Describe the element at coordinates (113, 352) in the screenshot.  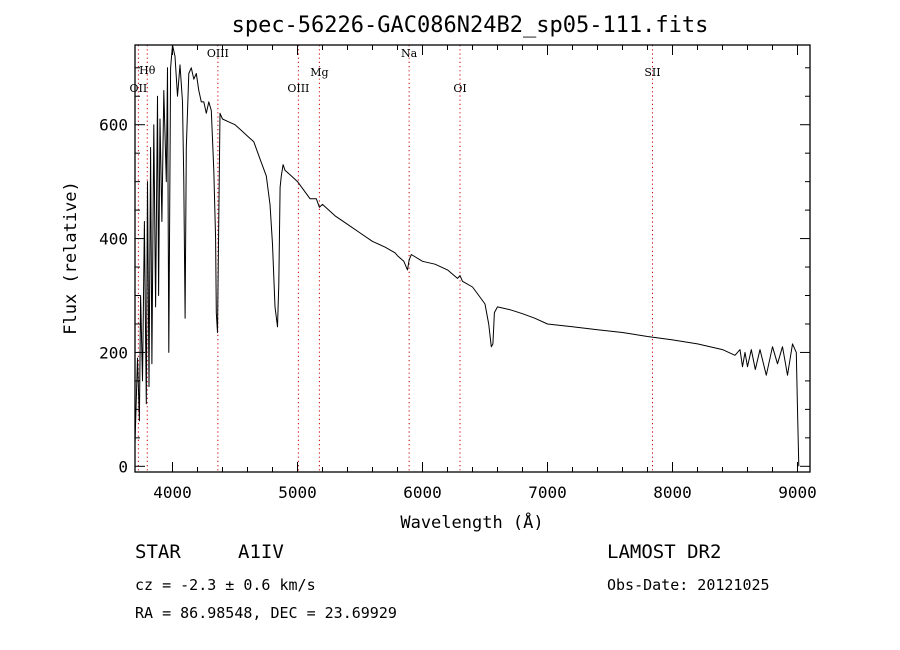
I see `y-tick-label: 200` at that location.